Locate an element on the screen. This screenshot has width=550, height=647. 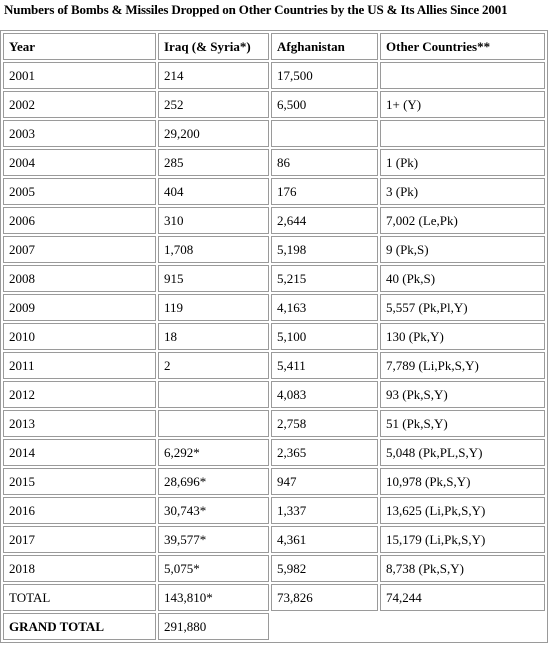
cell-total-other-countries: 74,244 is located at coordinates (462, 597).